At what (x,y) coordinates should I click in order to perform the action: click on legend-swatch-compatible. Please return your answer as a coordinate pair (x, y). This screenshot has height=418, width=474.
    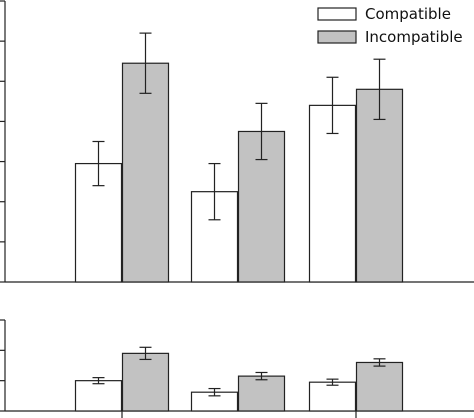
    Looking at the image, I should click on (337, 14).